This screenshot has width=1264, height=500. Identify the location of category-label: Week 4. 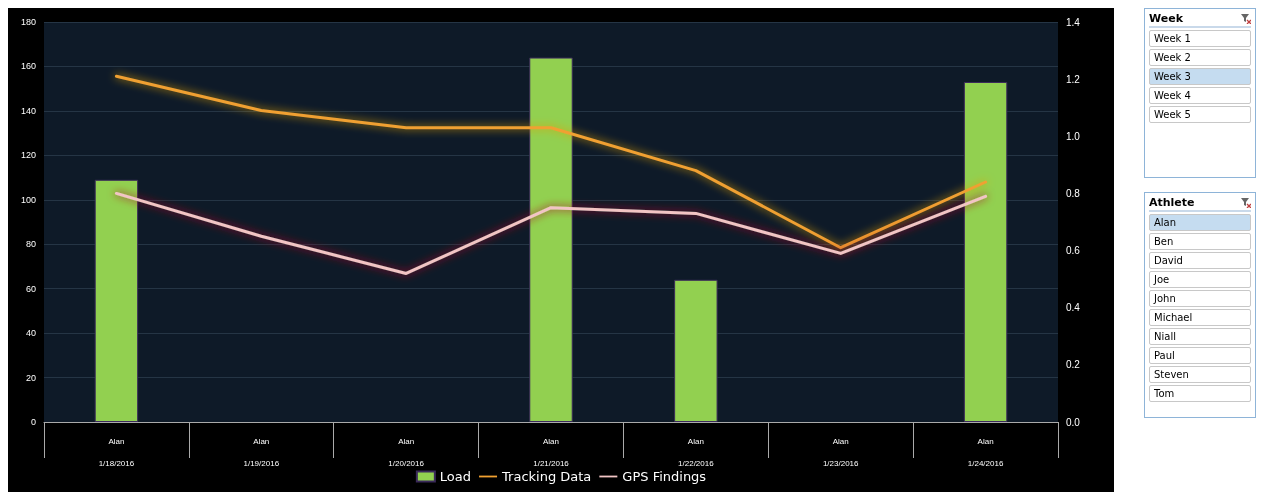
(1200, 95).